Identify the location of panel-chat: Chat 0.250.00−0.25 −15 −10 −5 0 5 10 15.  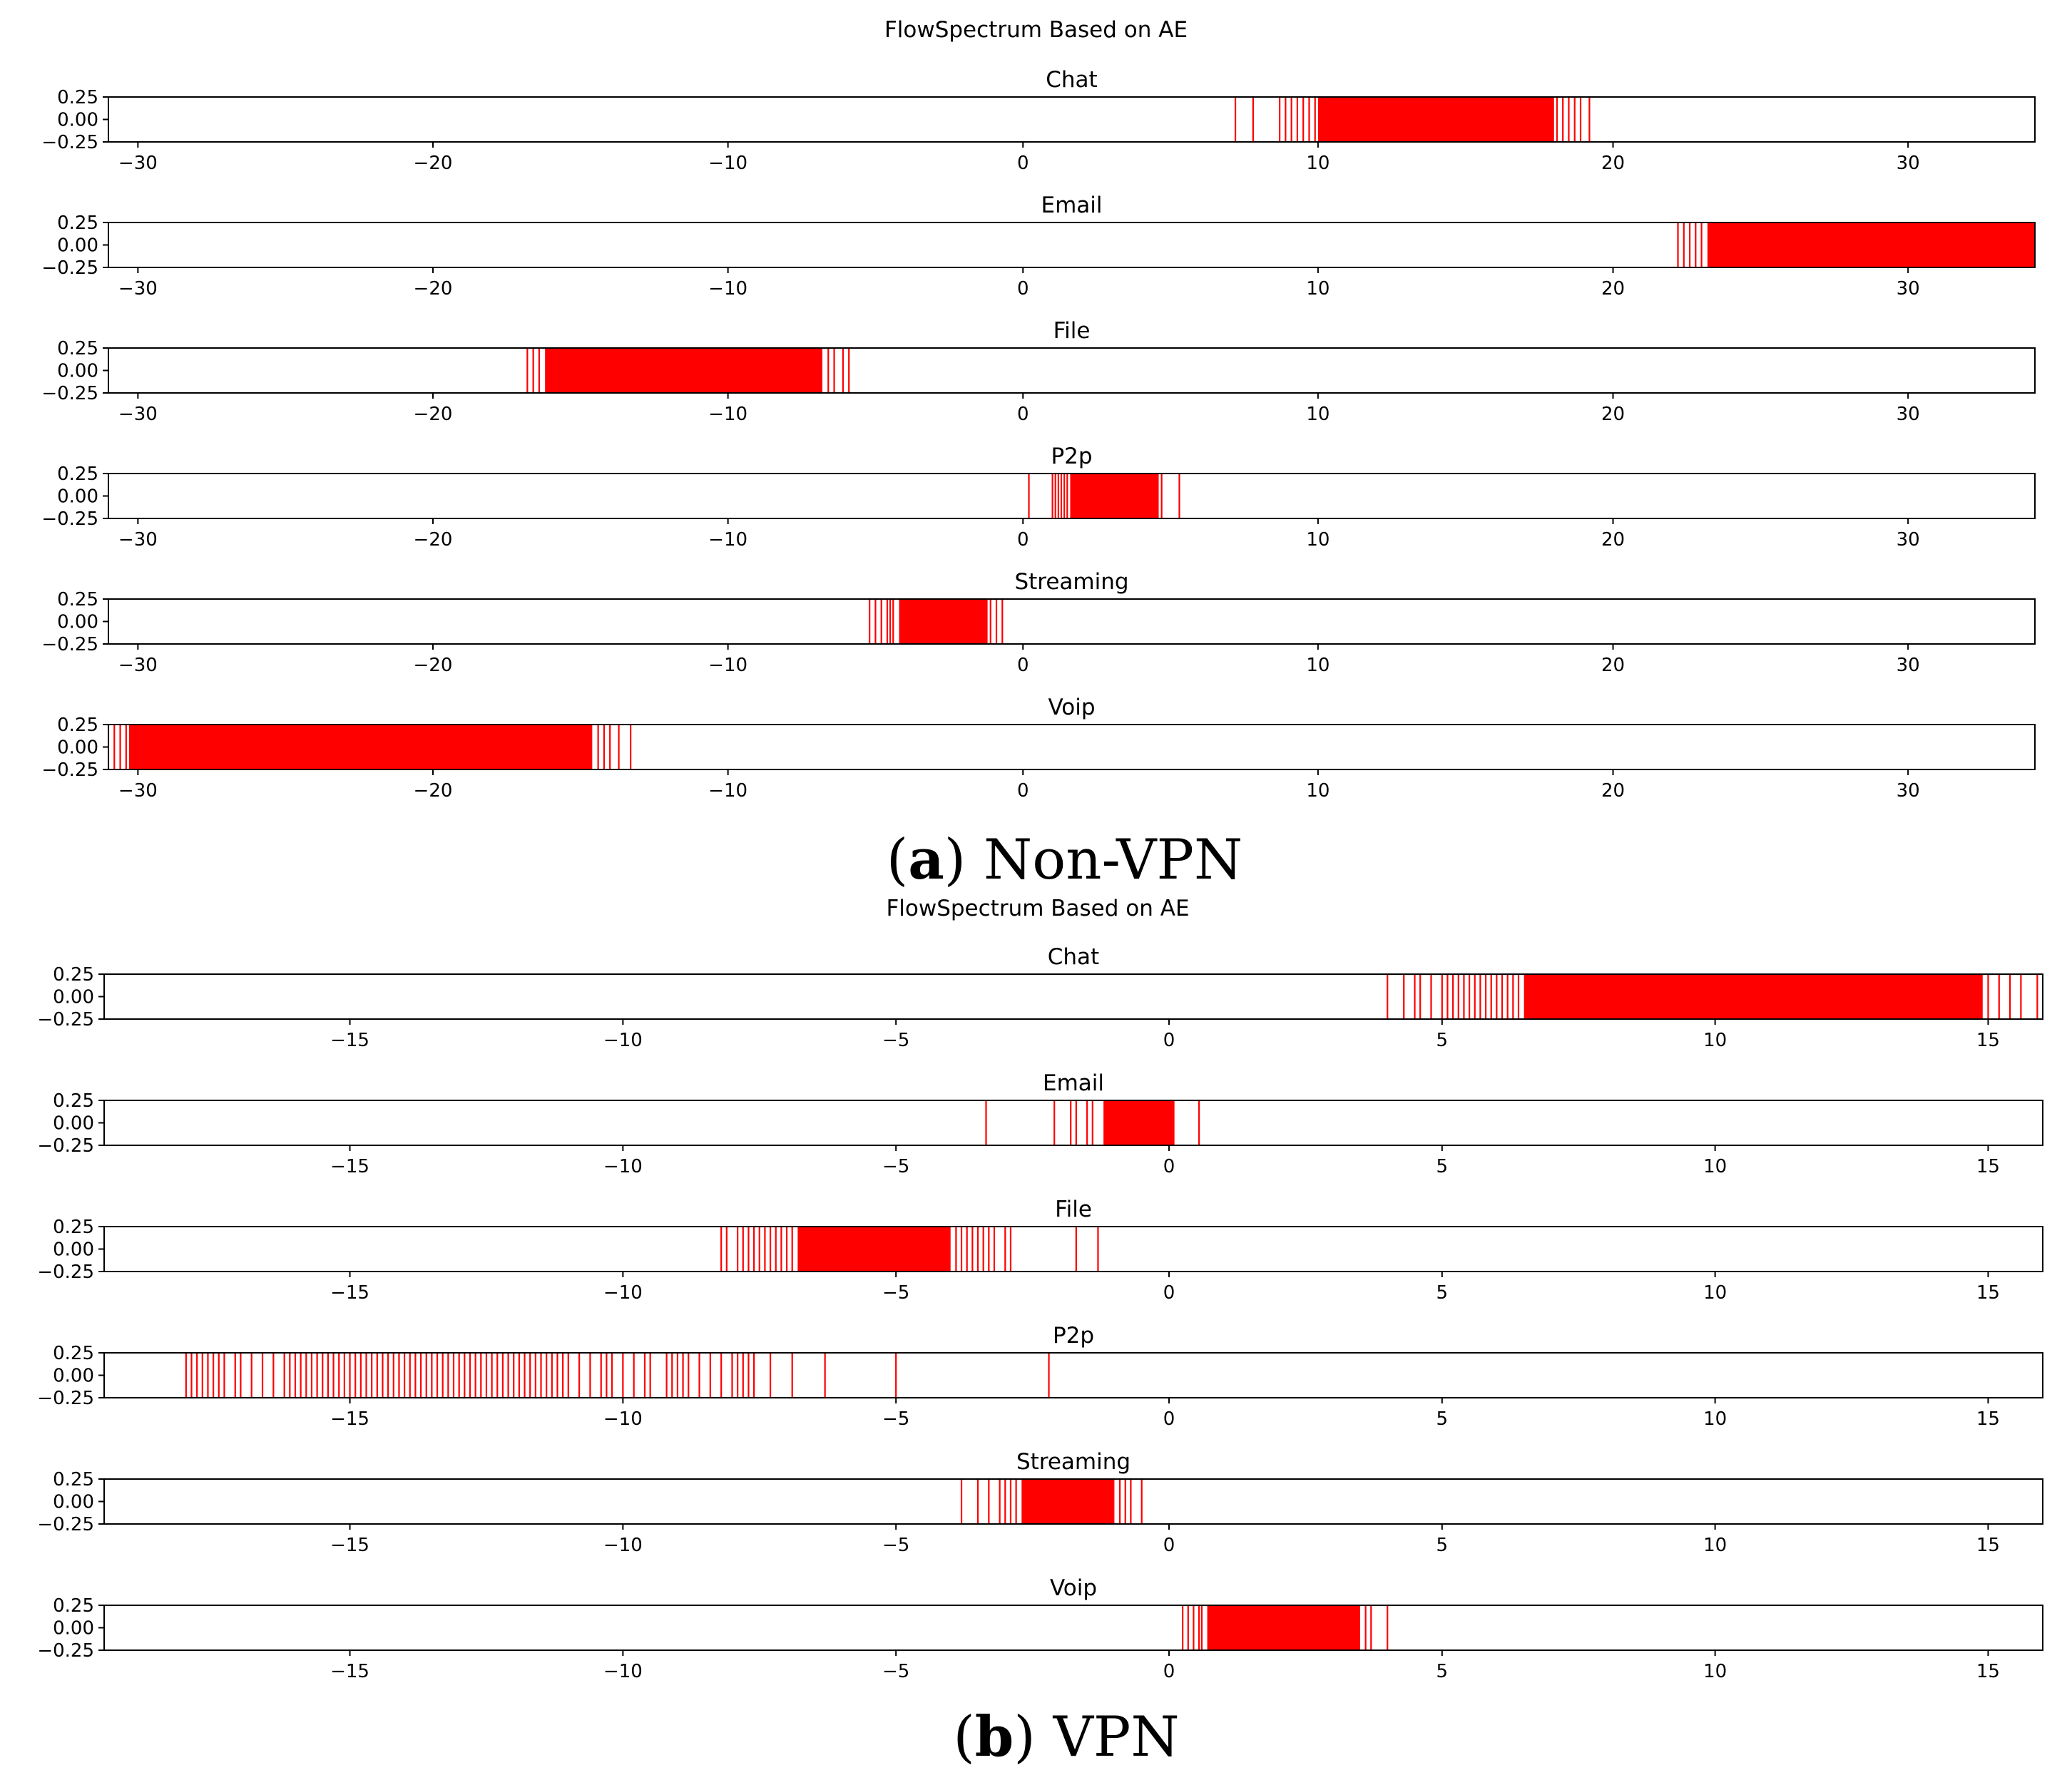
(1040, 998).